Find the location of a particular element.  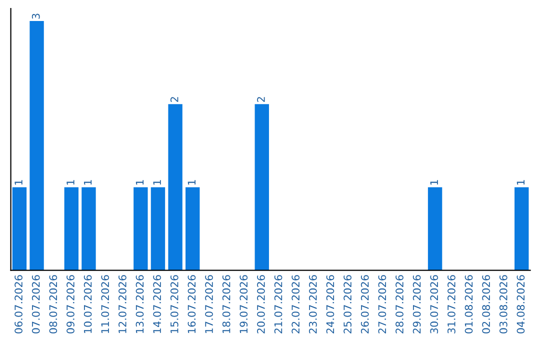

x-tick-label: 01.08.2026 is located at coordinates (468, 304).